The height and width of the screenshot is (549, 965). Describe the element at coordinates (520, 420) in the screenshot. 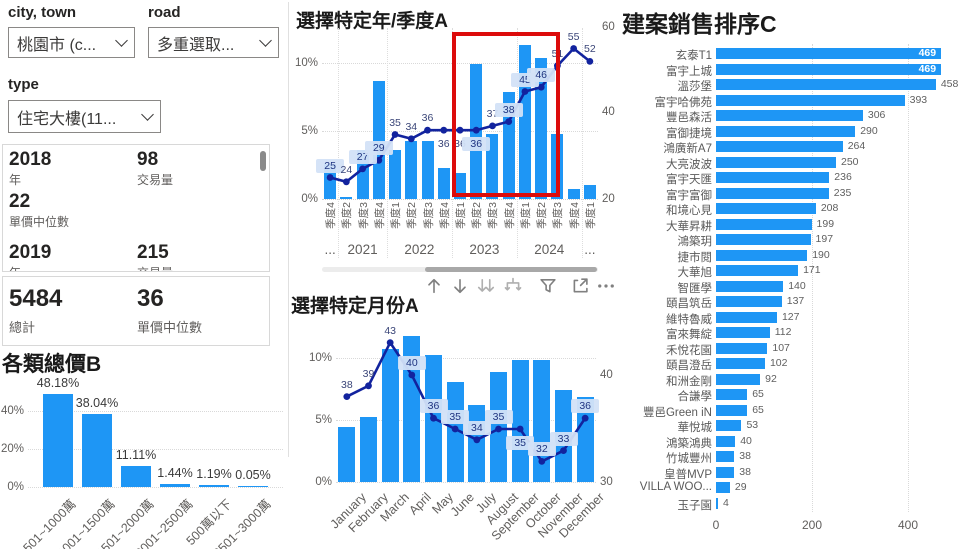

I see `bar-September` at that location.